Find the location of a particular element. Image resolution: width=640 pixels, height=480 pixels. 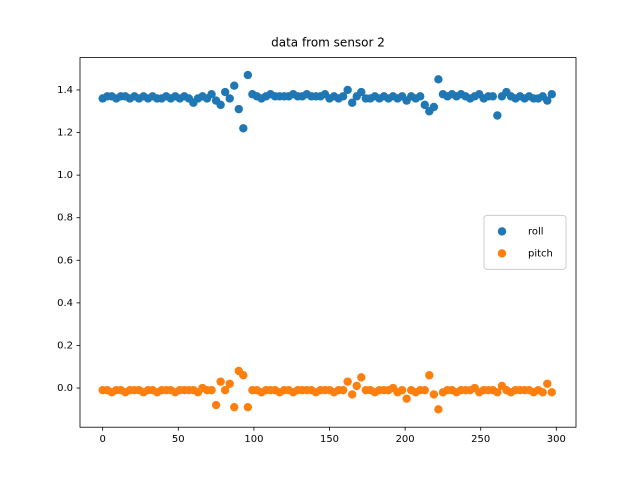

legend-label: pitch is located at coordinates (540, 253).